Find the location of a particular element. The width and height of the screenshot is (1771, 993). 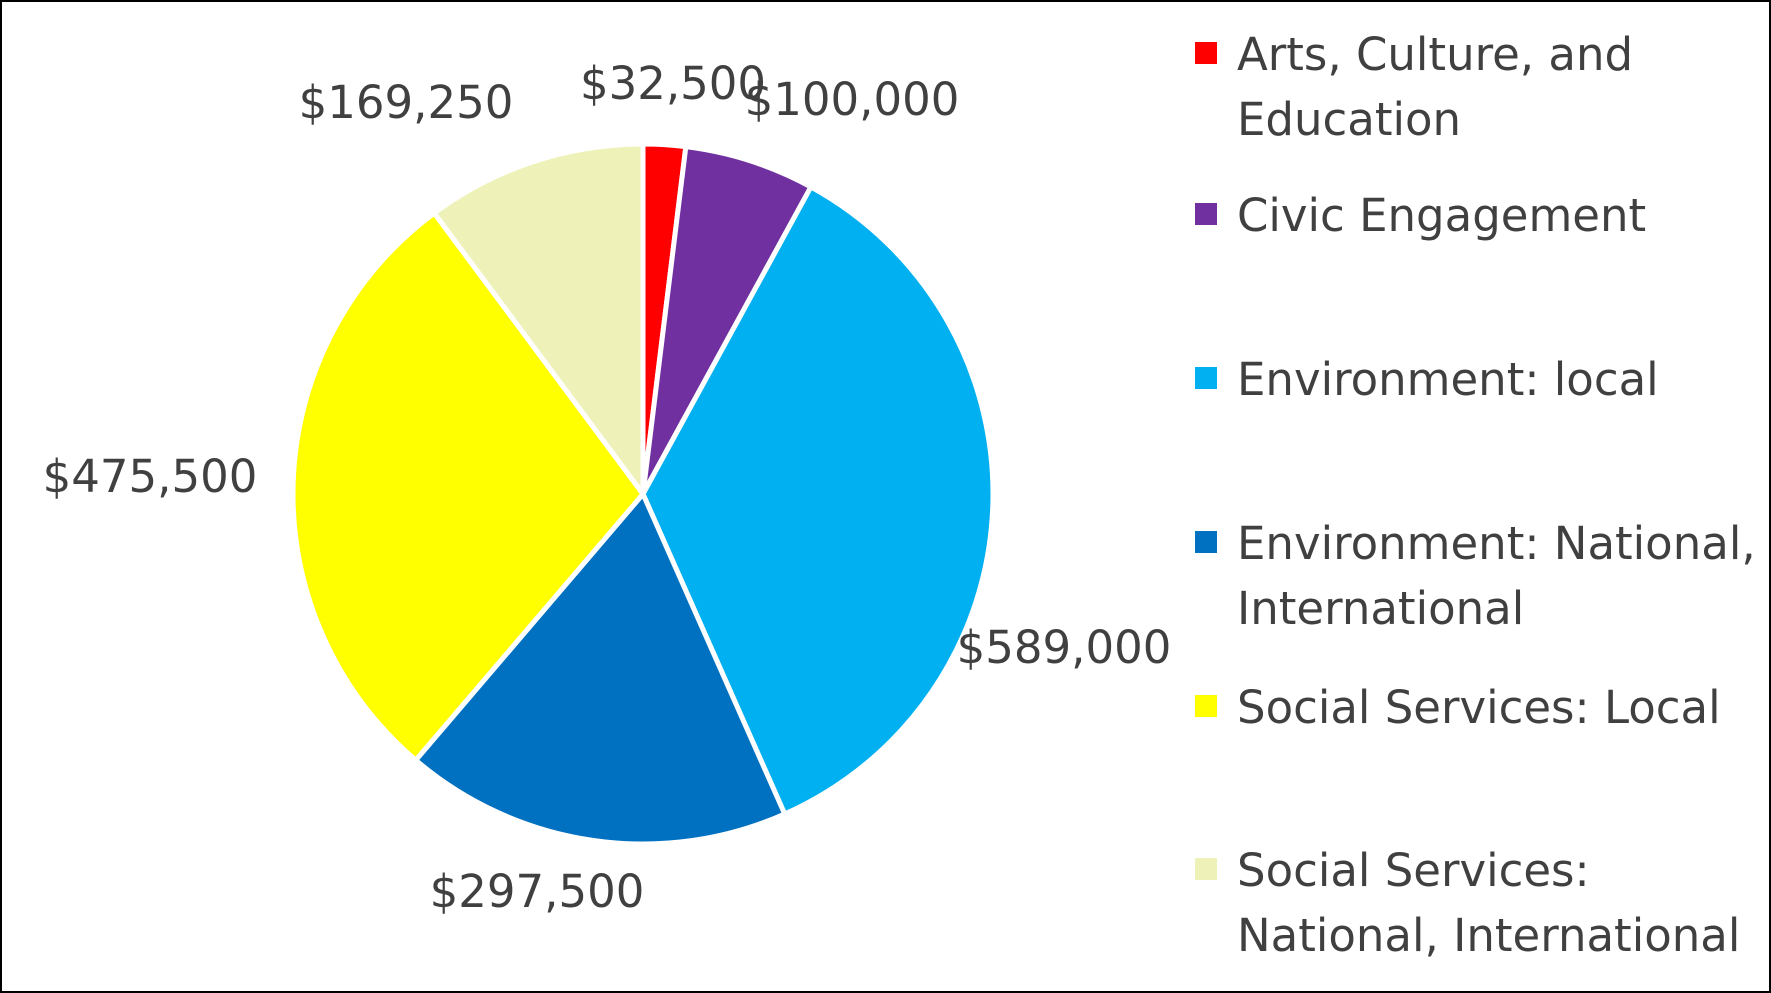

pie-slice-social-local is located at coordinates (468, 486).